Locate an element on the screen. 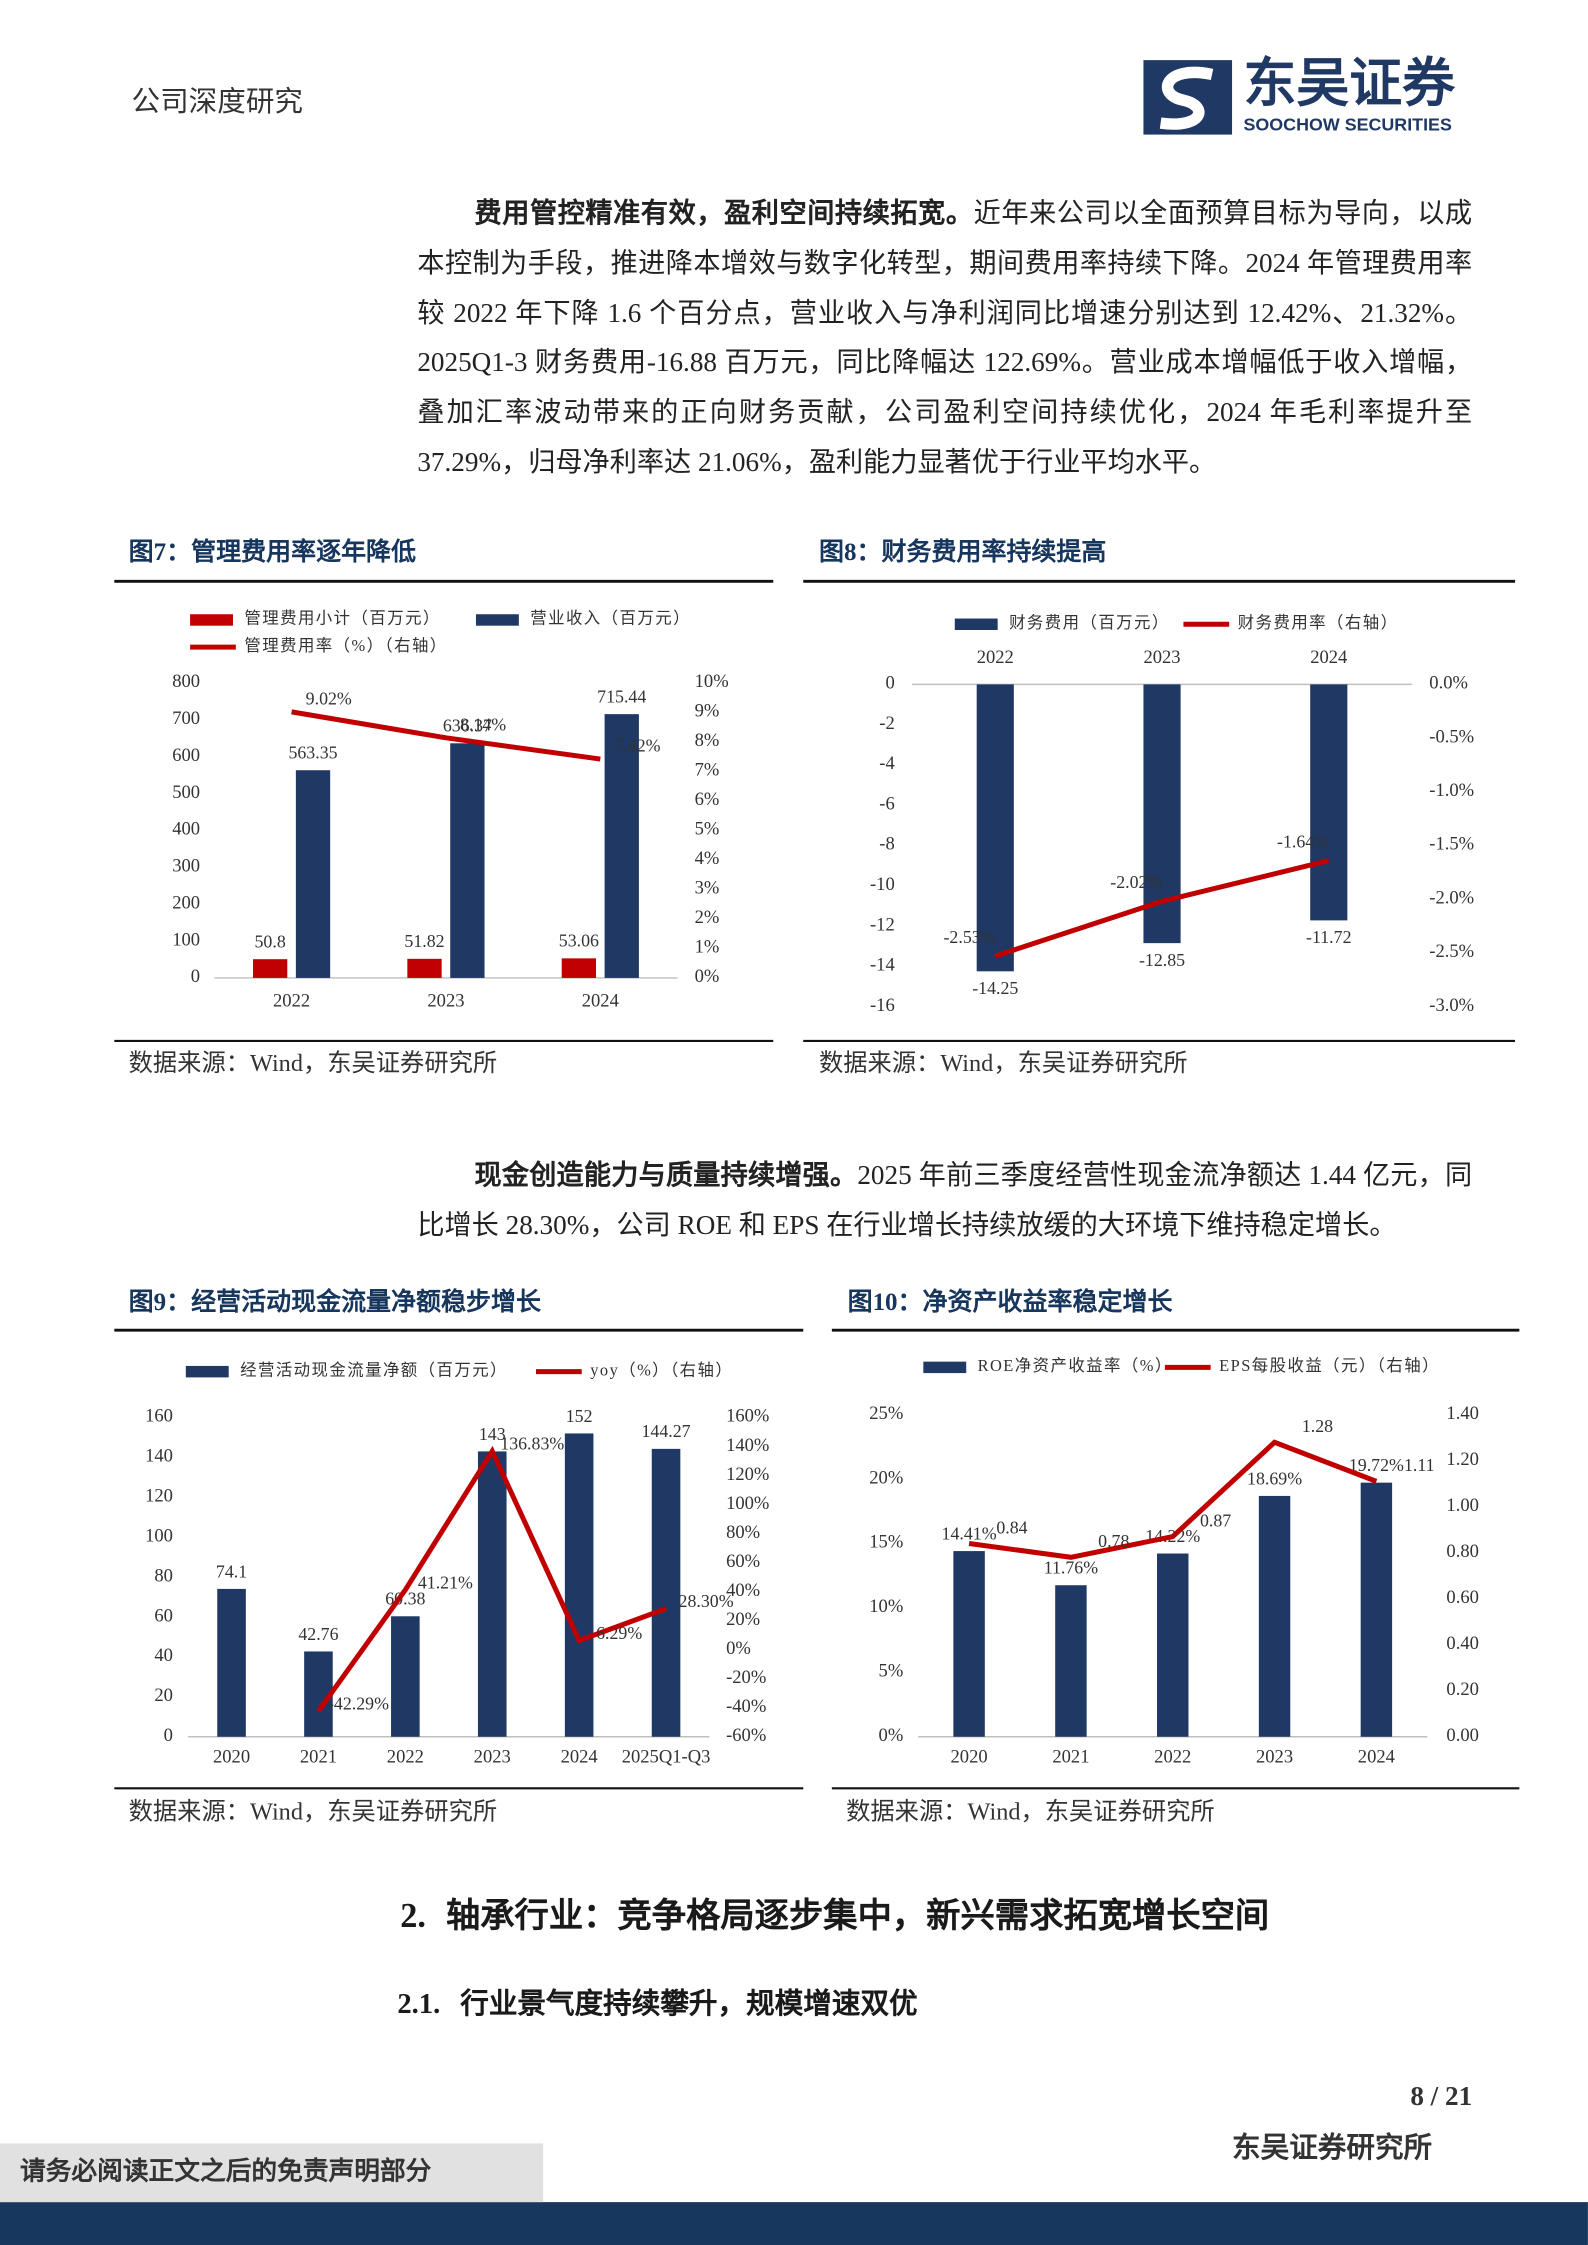 The image size is (1588, 2245). y2-tick-label: 7% is located at coordinates (707, 770).